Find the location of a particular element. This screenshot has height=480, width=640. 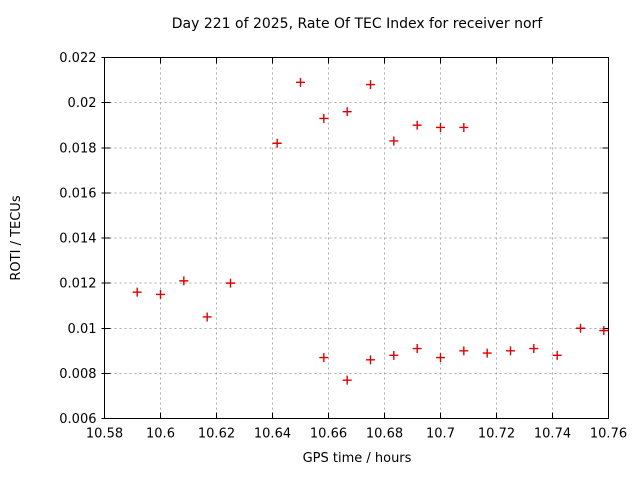

x-tick-label: 10.62 is located at coordinates (216, 434).